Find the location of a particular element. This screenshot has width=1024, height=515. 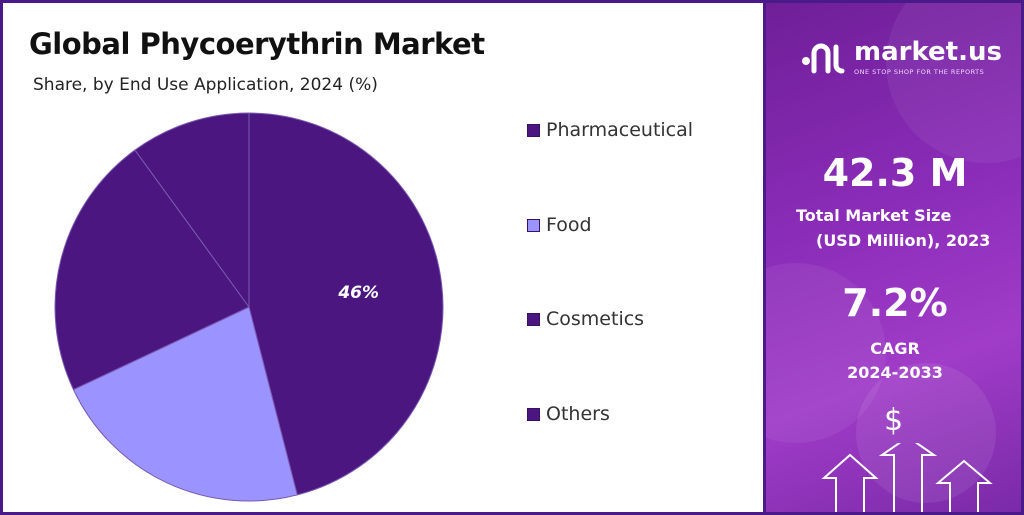

chart-title: Global Phycoerythrin Market is located at coordinates (257, 44).